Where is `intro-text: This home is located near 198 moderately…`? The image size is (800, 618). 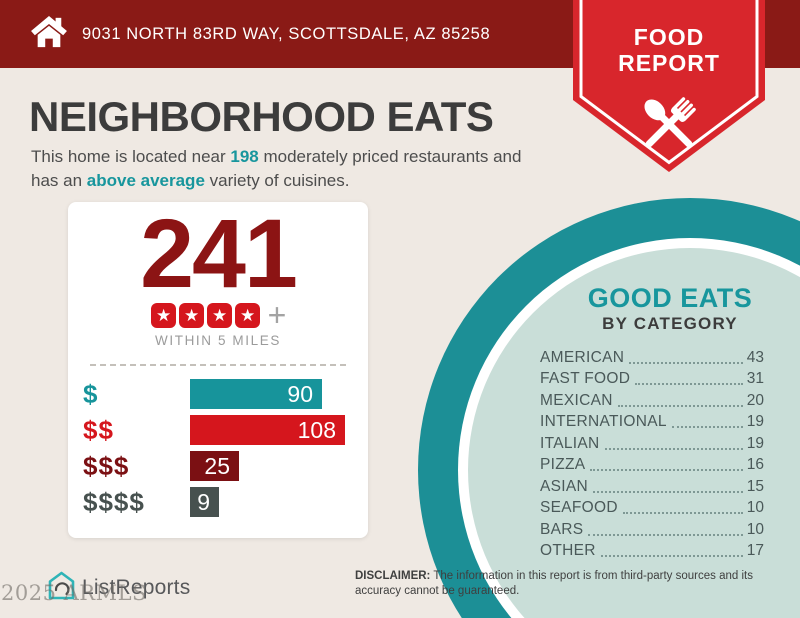 intro-text: This home is located near 198 moderately… is located at coordinates (276, 169).